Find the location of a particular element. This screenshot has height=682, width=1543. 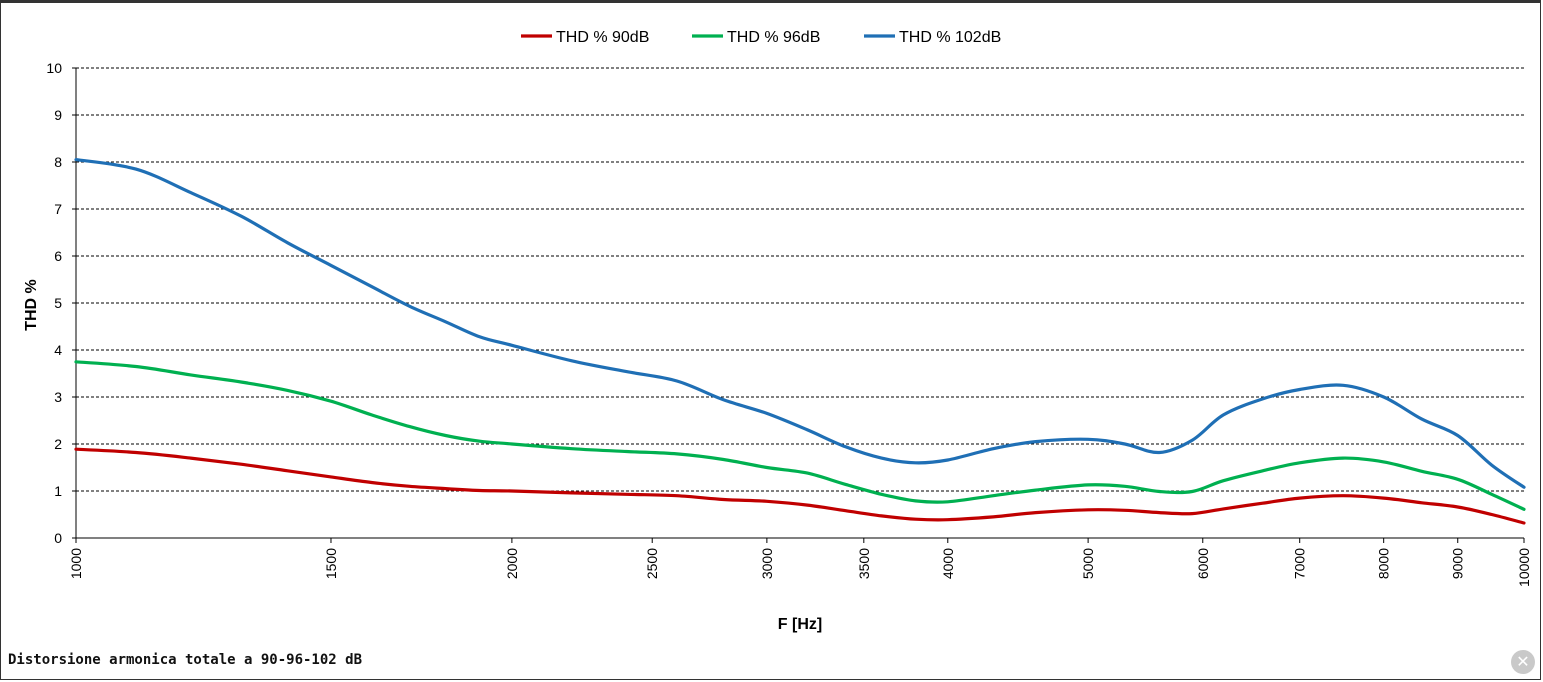

close-button: ✕ is located at coordinates (1523, 662).